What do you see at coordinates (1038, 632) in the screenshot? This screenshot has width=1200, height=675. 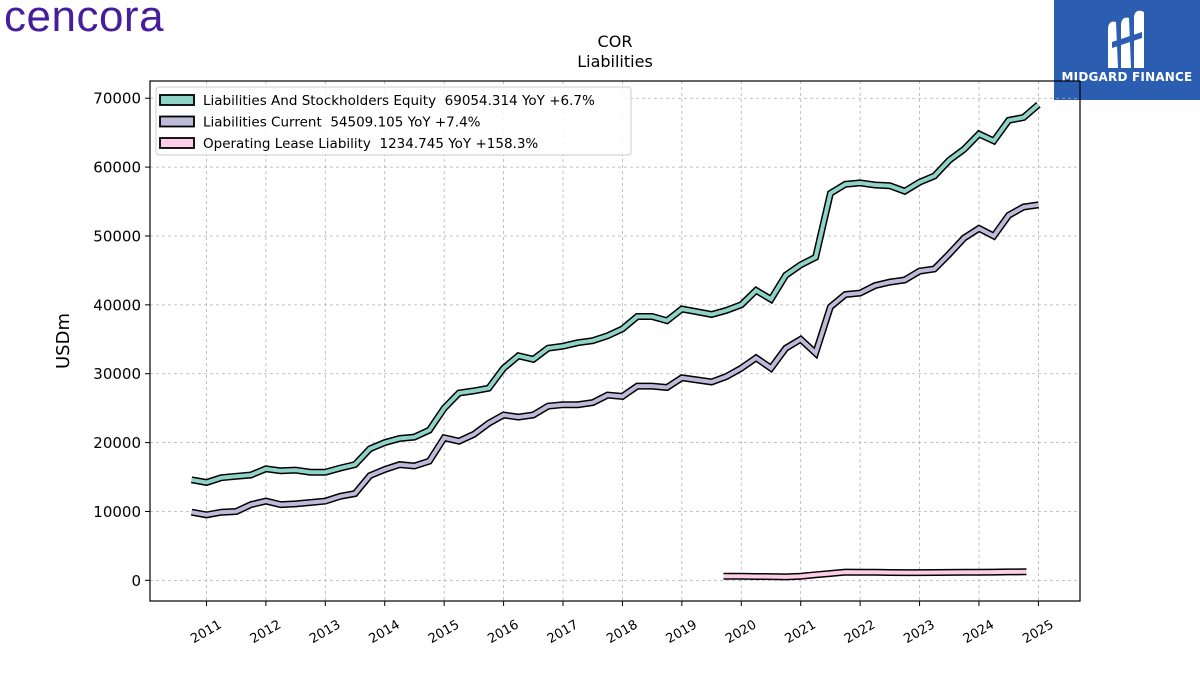 I see `x-tick-label: 2025` at bounding box center [1038, 632].